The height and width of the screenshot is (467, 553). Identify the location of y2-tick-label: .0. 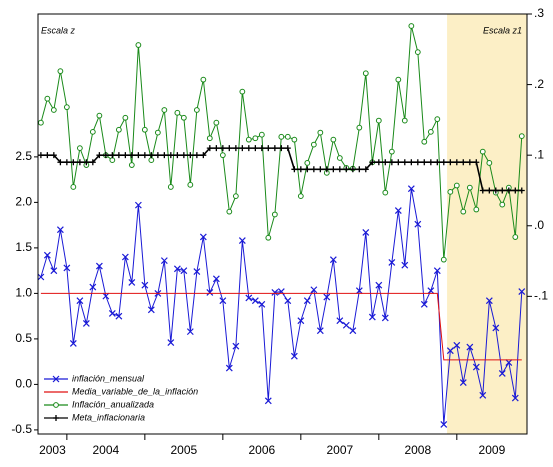
(539, 225).